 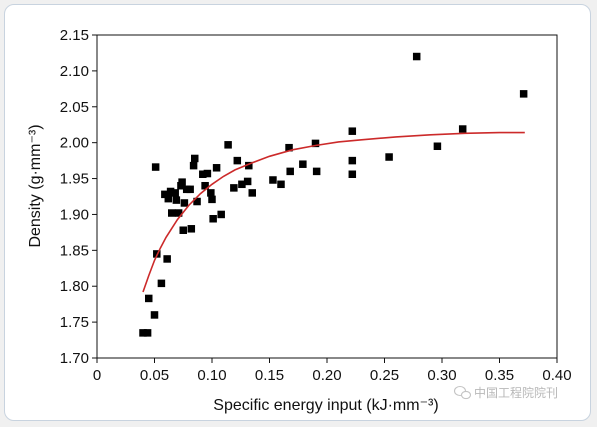 I want to click on y-tick-label: 1.70, so click(x=74, y=358).